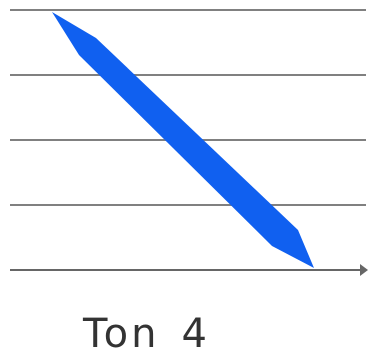  I want to click on tone-caption: Ton 4, so click(145, 334).